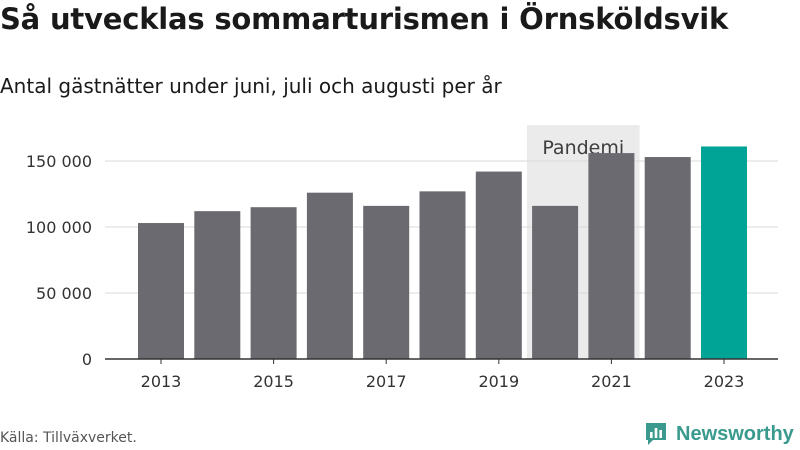  Describe the element at coordinates (498, 265) in the screenshot. I see `bar-2019` at that location.